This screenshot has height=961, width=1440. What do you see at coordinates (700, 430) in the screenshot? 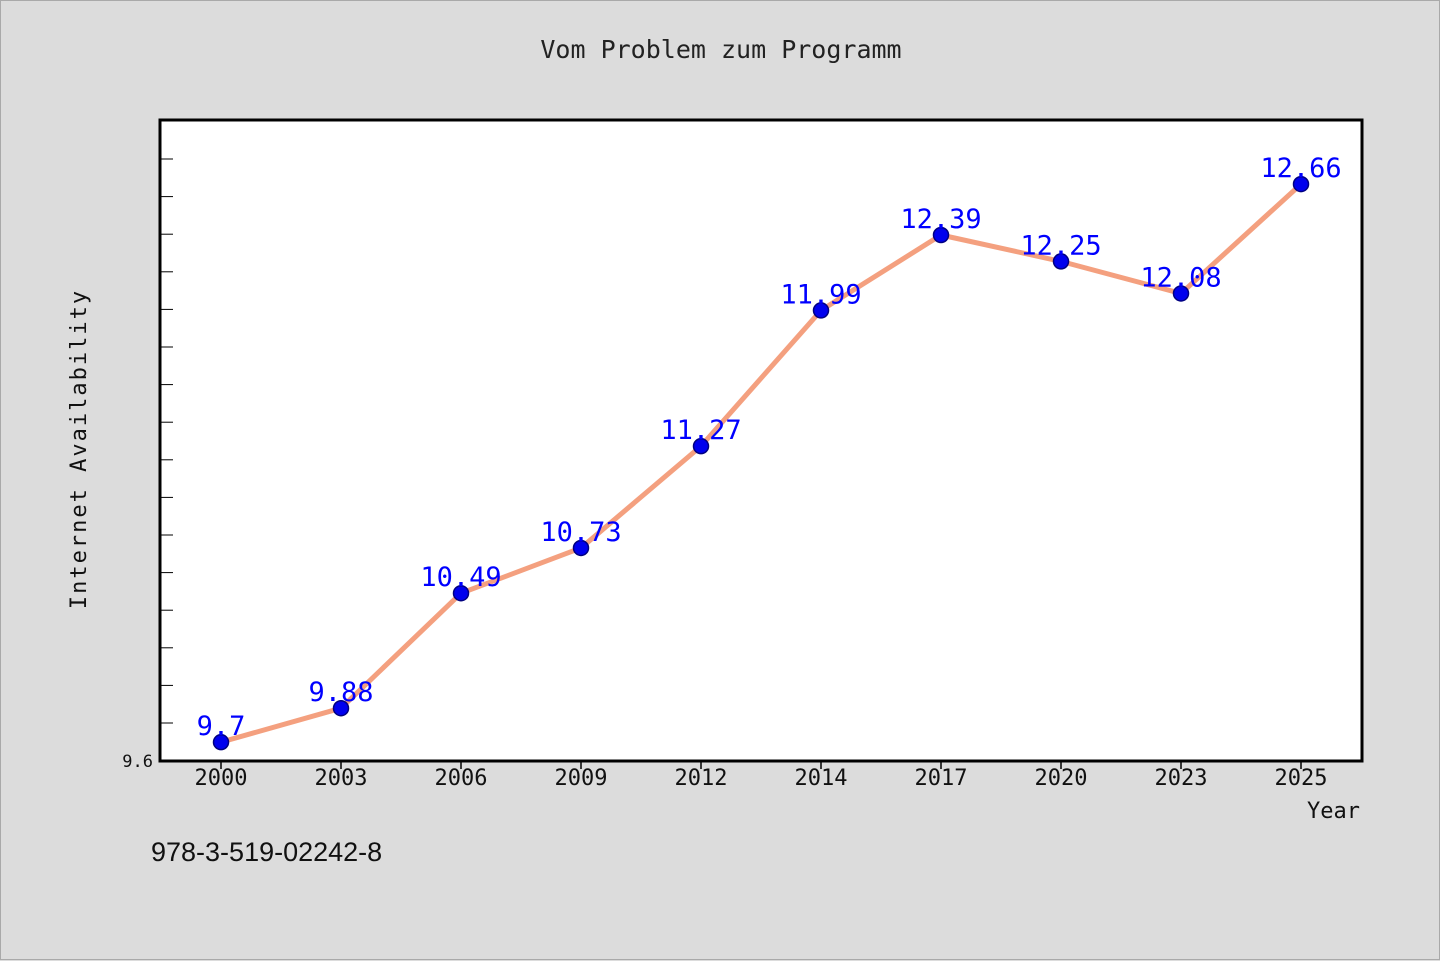
I see `data-label: 11.27` at bounding box center [700, 430].